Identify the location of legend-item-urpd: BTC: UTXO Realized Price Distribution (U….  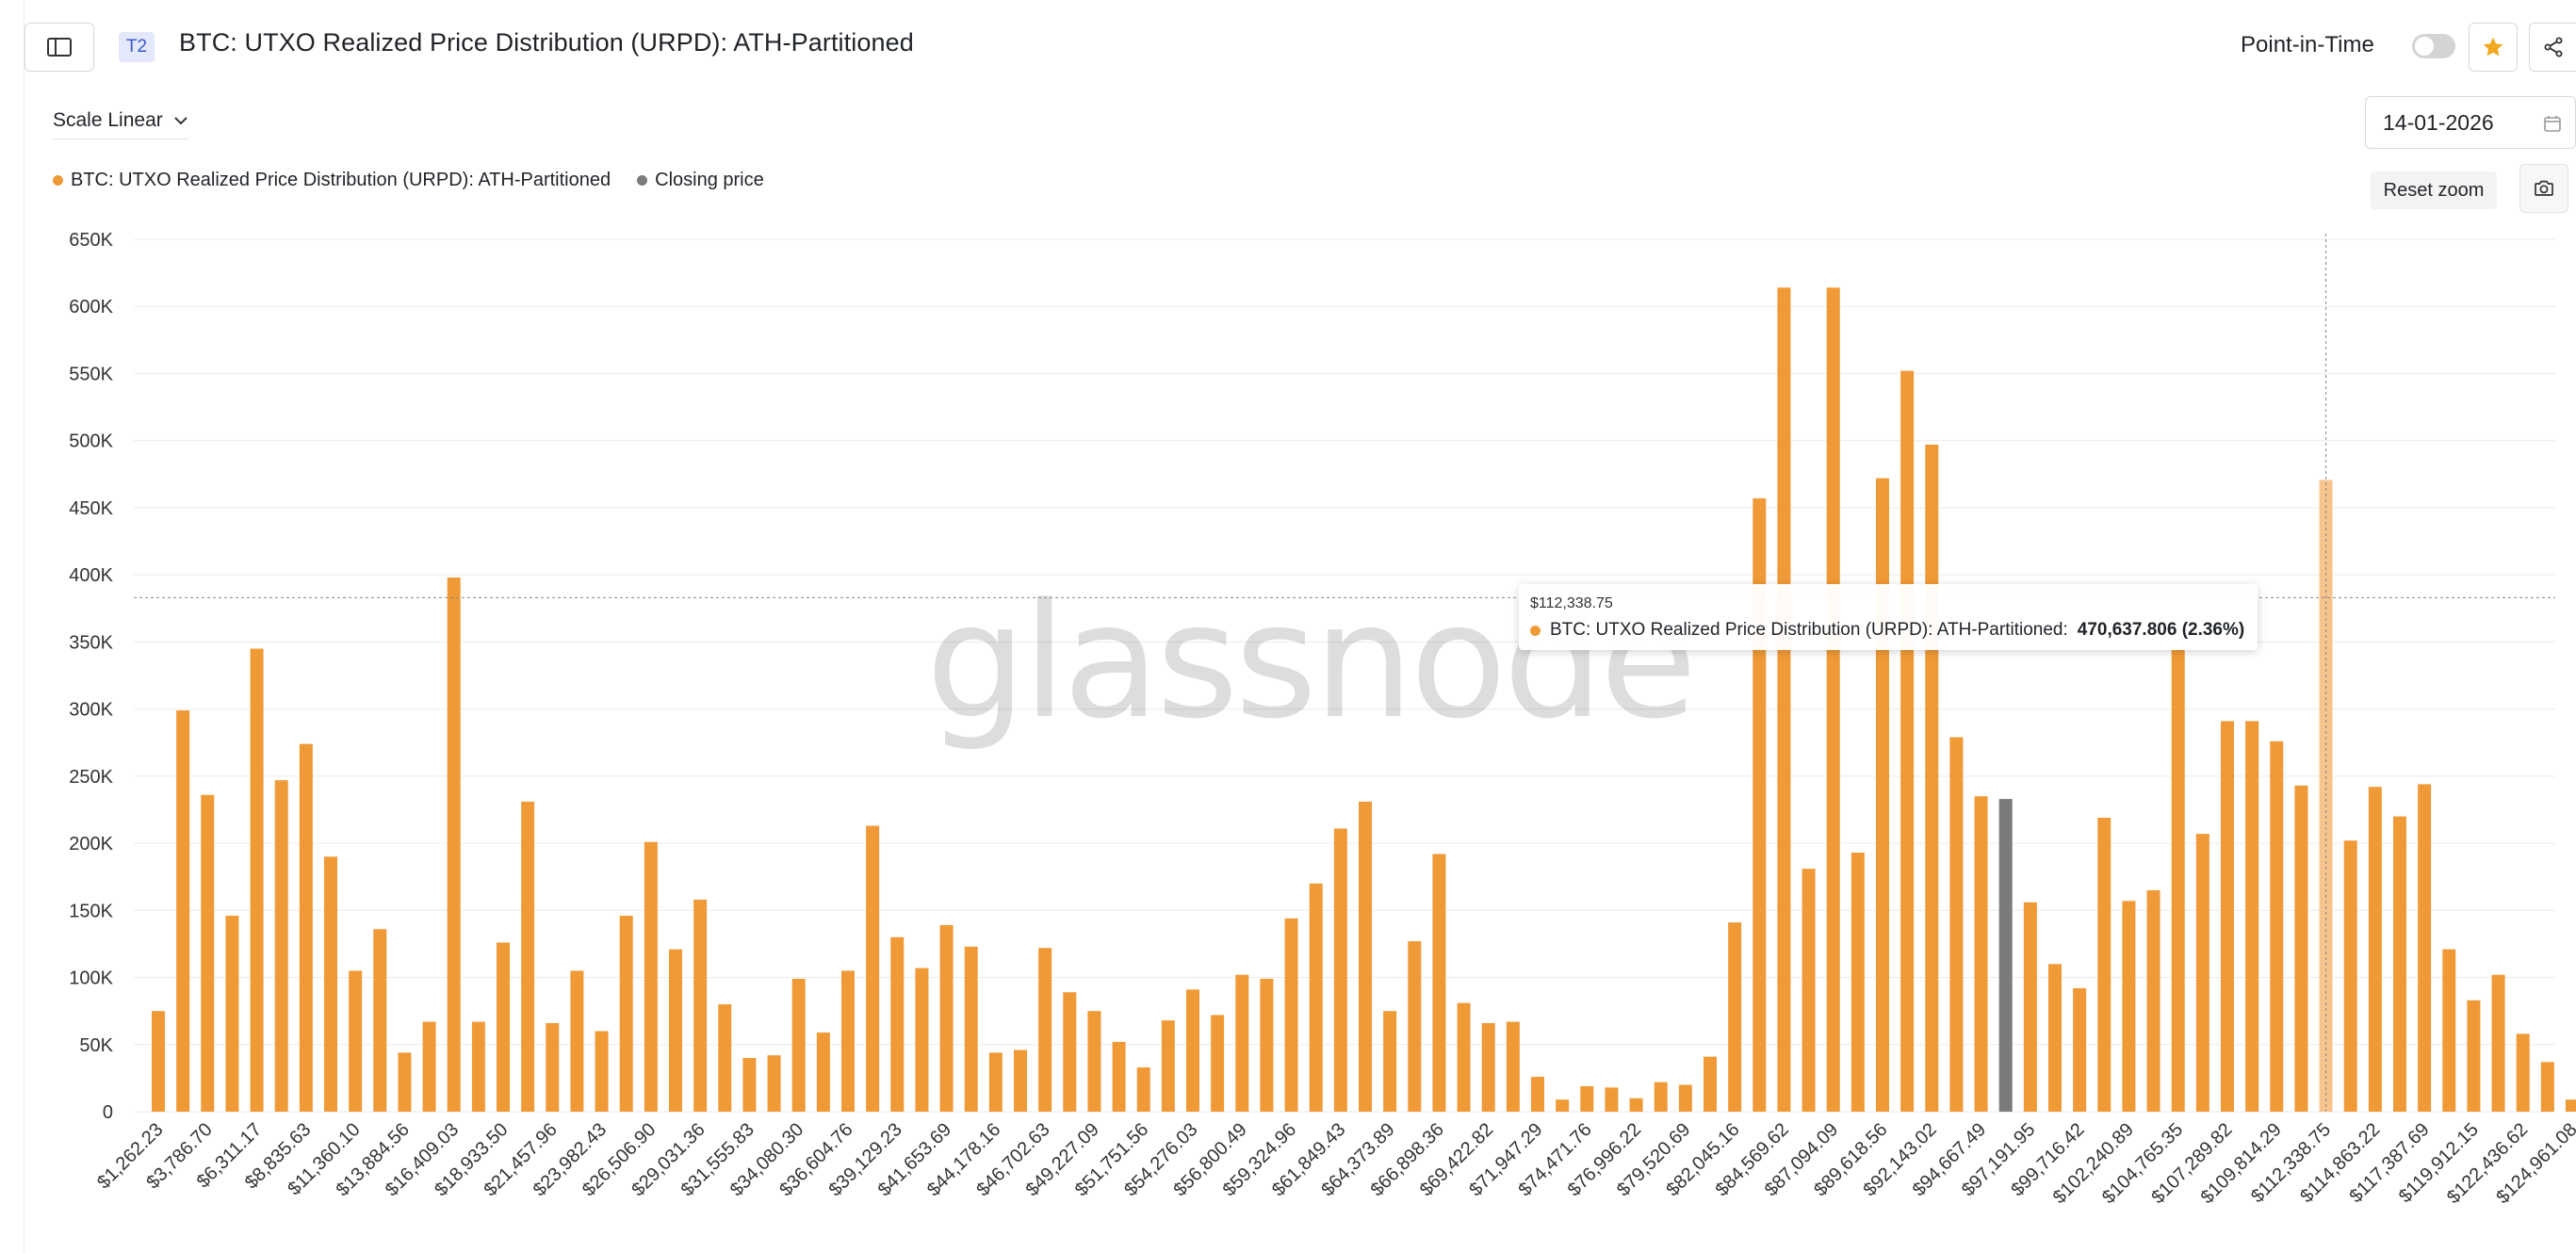
(332, 181).